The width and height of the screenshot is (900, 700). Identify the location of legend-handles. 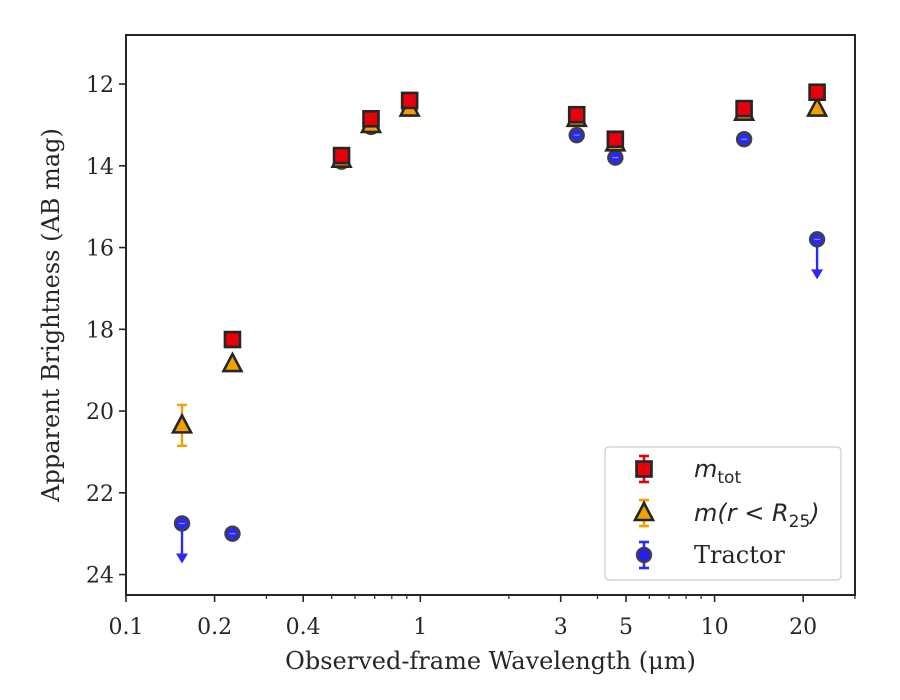
(644, 512).